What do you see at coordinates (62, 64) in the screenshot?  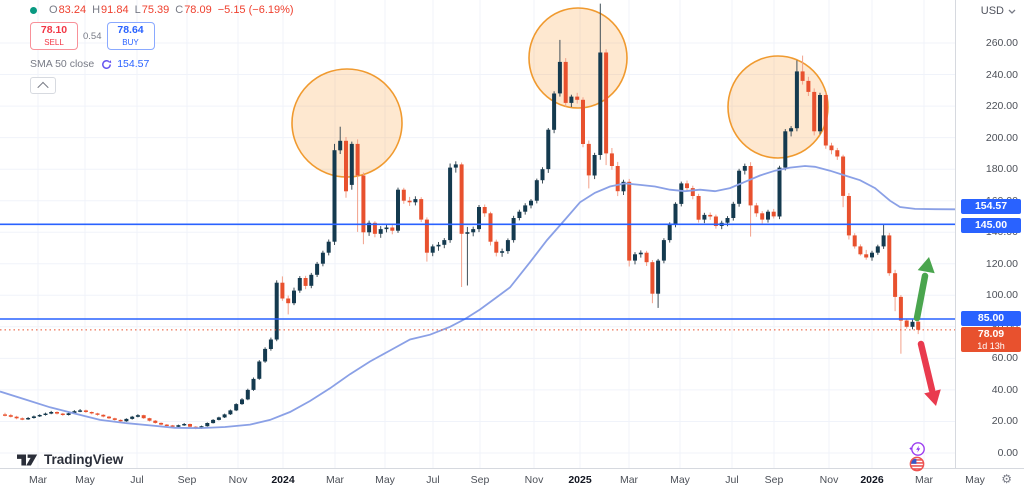 I see `indicator-label: SMA 50 close` at bounding box center [62, 64].